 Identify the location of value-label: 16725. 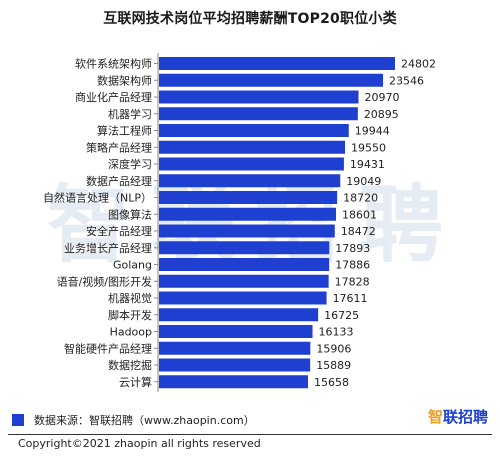
(341, 315).